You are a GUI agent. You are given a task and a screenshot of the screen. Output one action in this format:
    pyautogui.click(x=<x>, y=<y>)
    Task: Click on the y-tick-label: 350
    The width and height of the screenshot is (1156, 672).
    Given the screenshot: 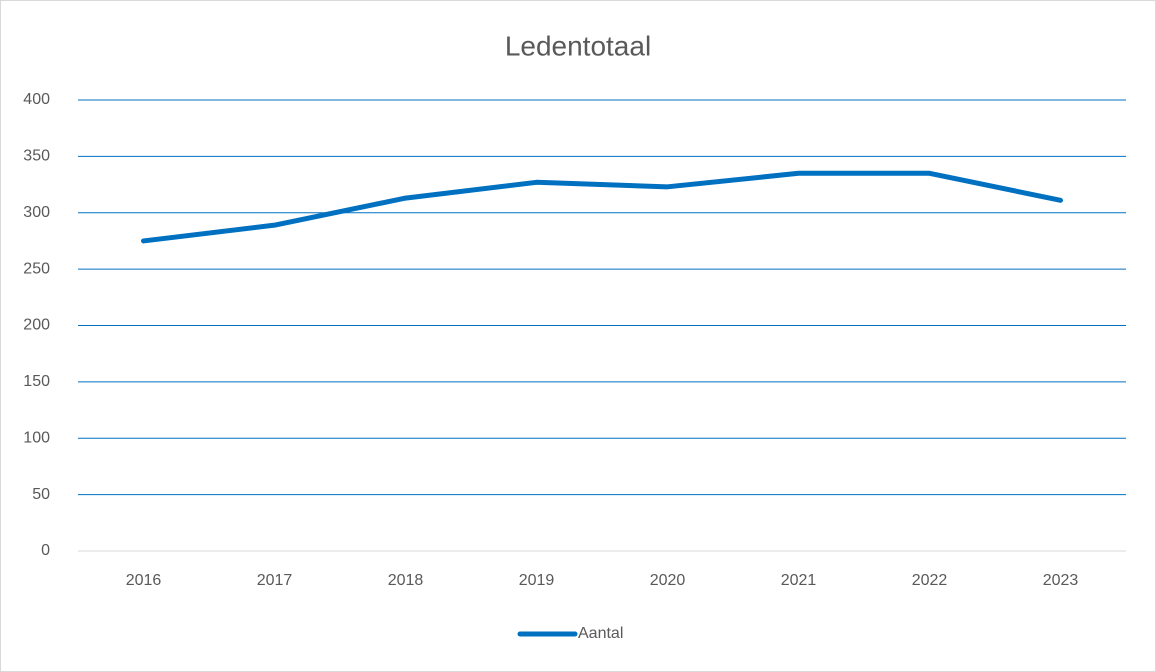 What is the action you would take?
    pyautogui.click(x=36, y=156)
    